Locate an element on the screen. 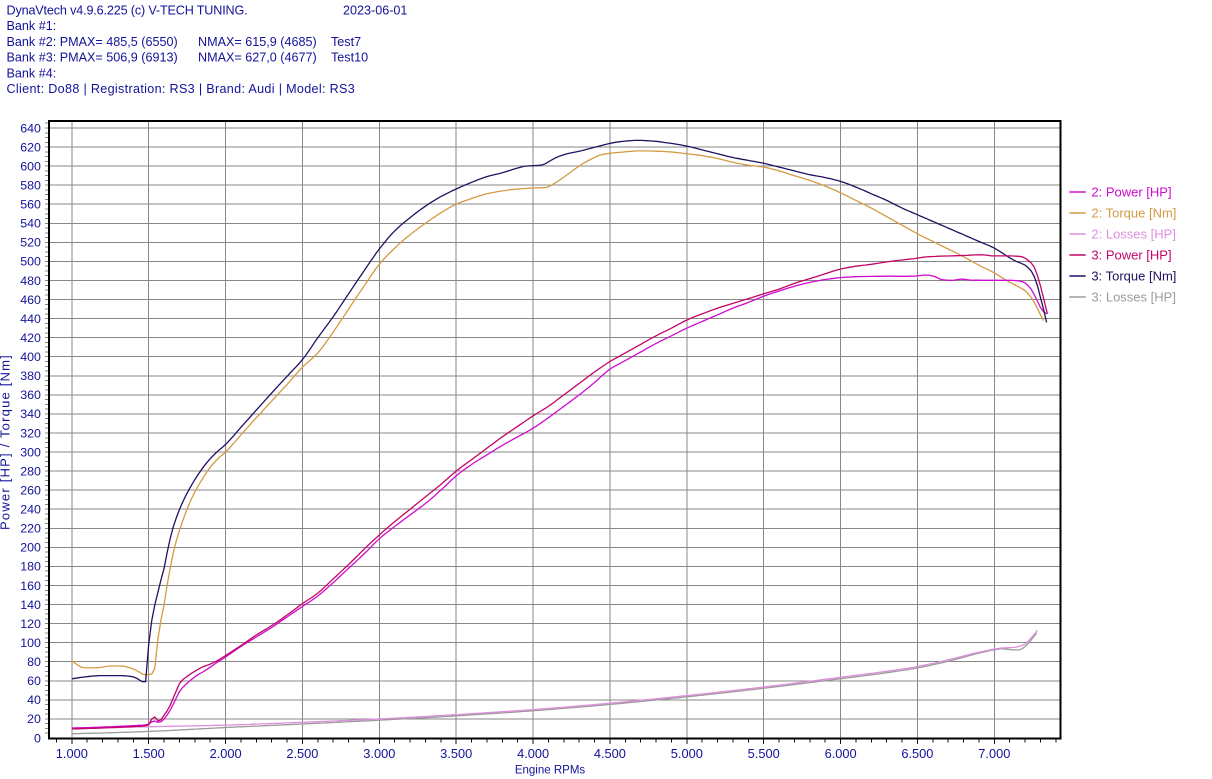 The width and height of the screenshot is (1212, 779). svg-text: Test10 is located at coordinates (349, 58).